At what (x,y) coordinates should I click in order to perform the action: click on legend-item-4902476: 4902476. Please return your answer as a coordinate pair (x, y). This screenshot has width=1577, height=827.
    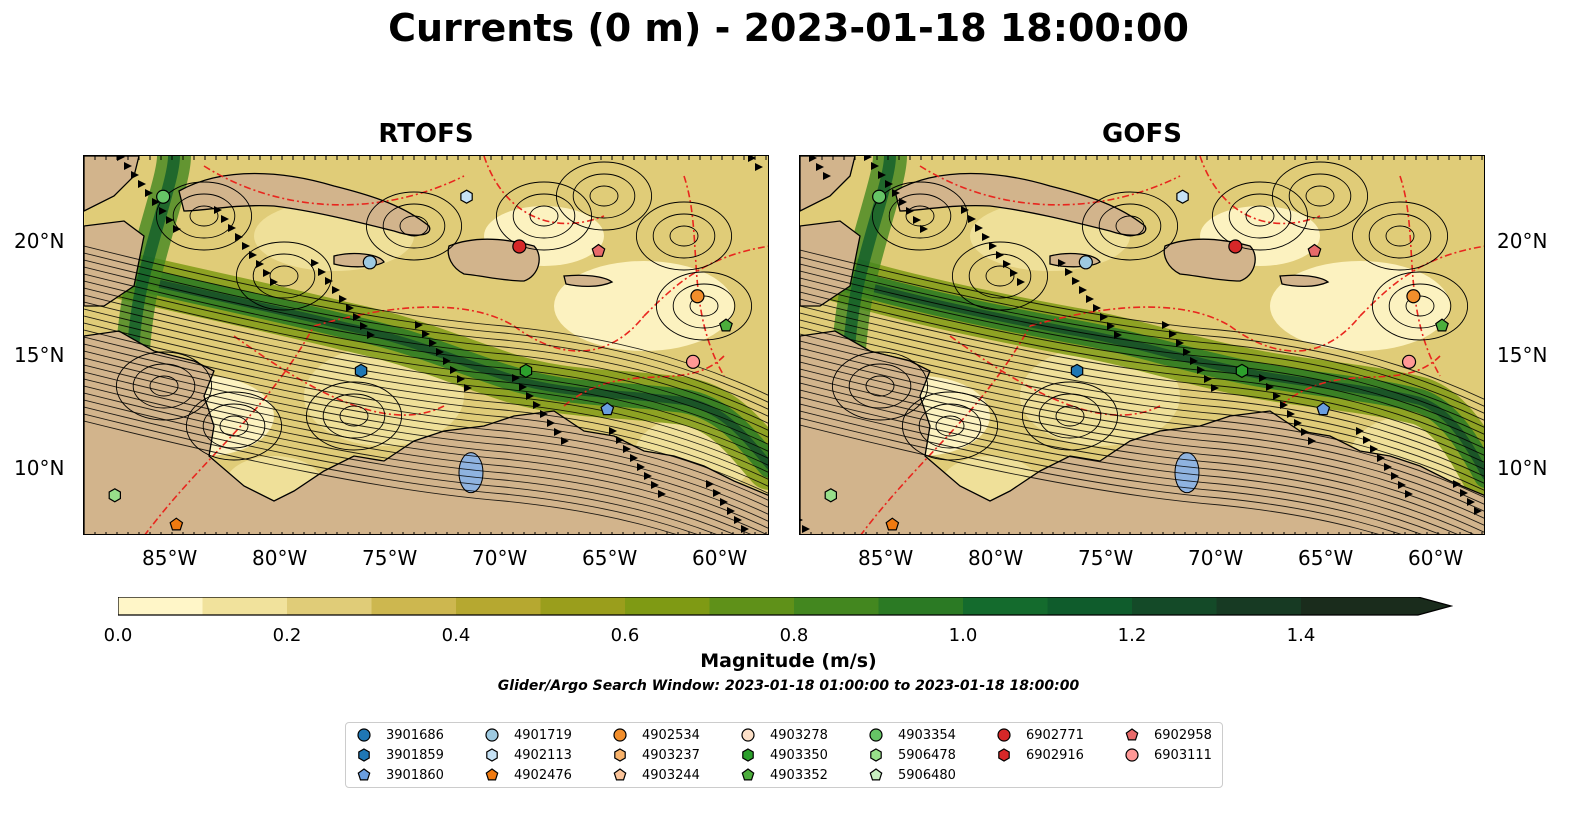
    Looking at the image, I should click on (528, 775).